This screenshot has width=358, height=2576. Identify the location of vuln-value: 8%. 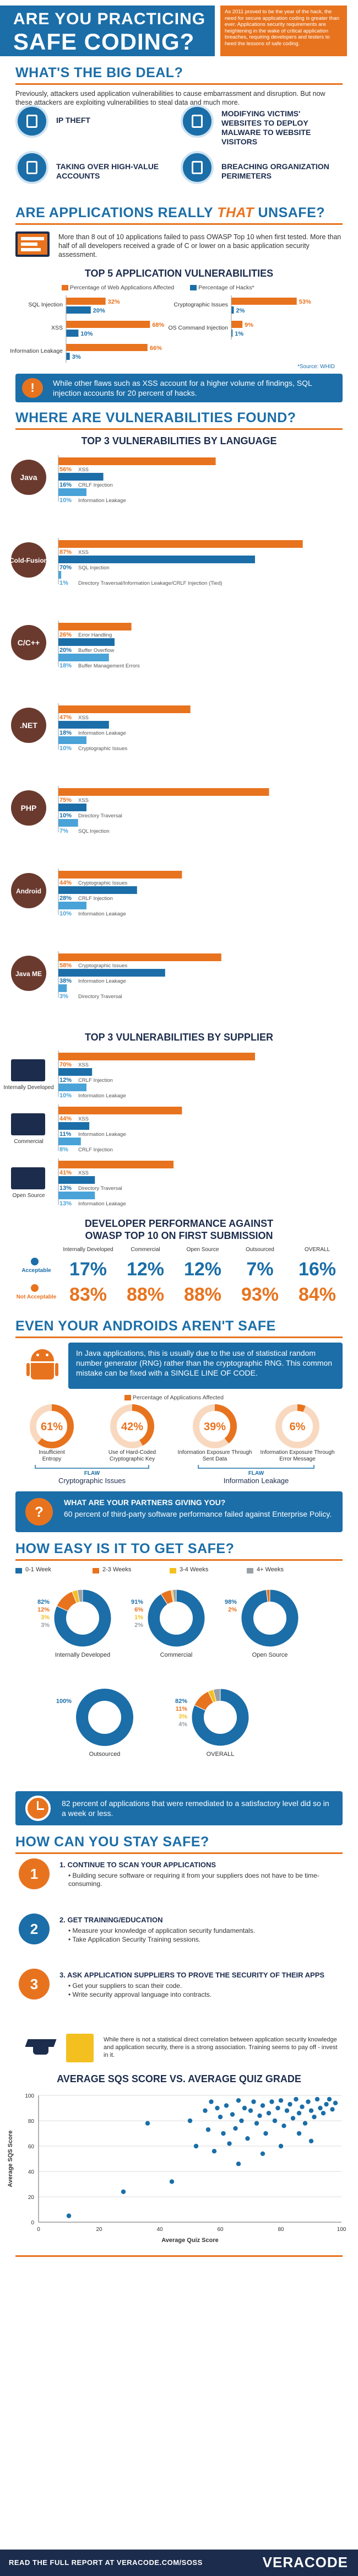
(63, 1149).